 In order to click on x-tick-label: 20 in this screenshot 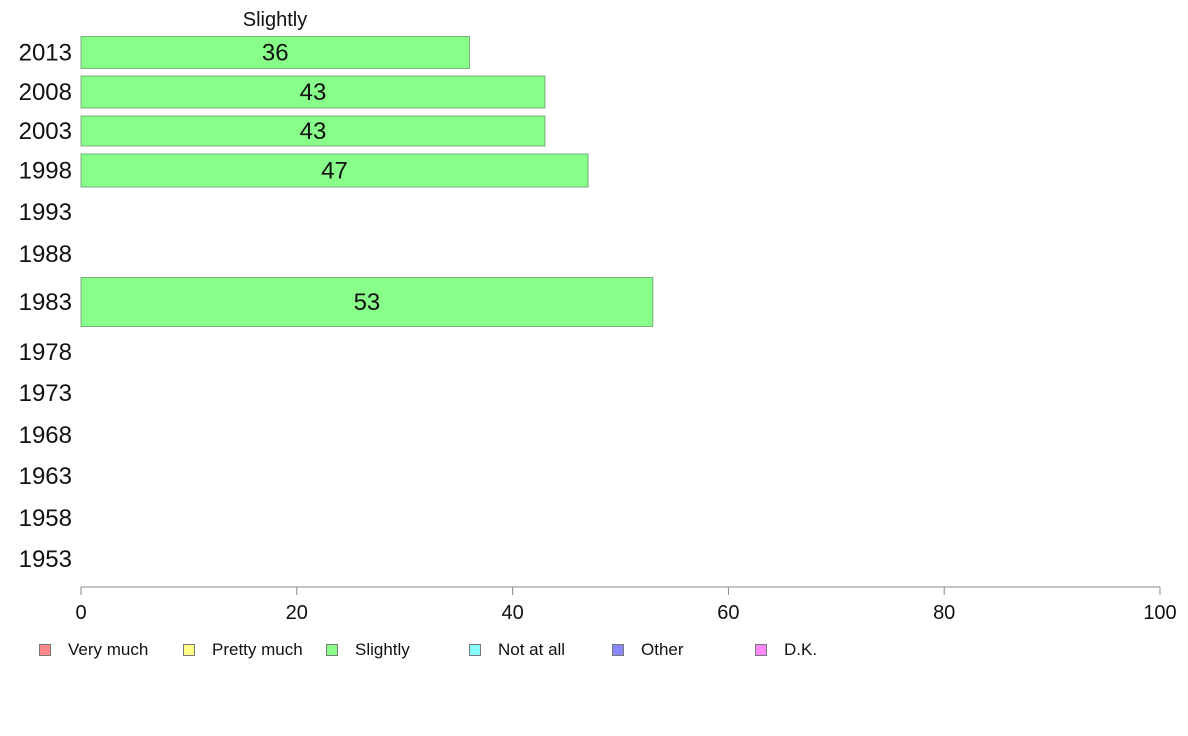, I will do `click(297, 613)`.